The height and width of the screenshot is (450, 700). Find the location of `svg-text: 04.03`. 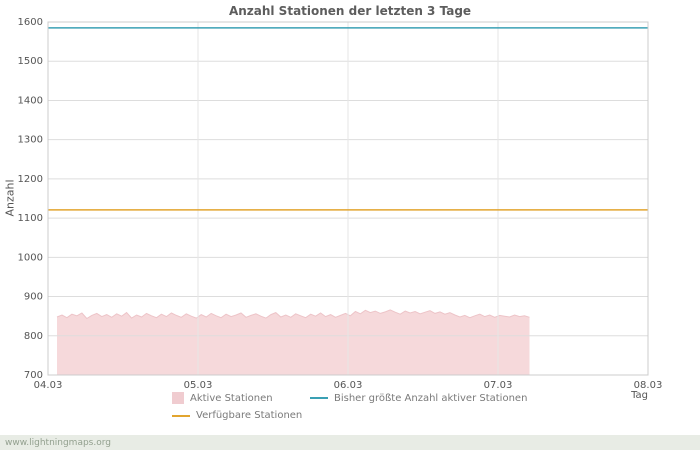

svg-text: 04.03 is located at coordinates (48, 385).